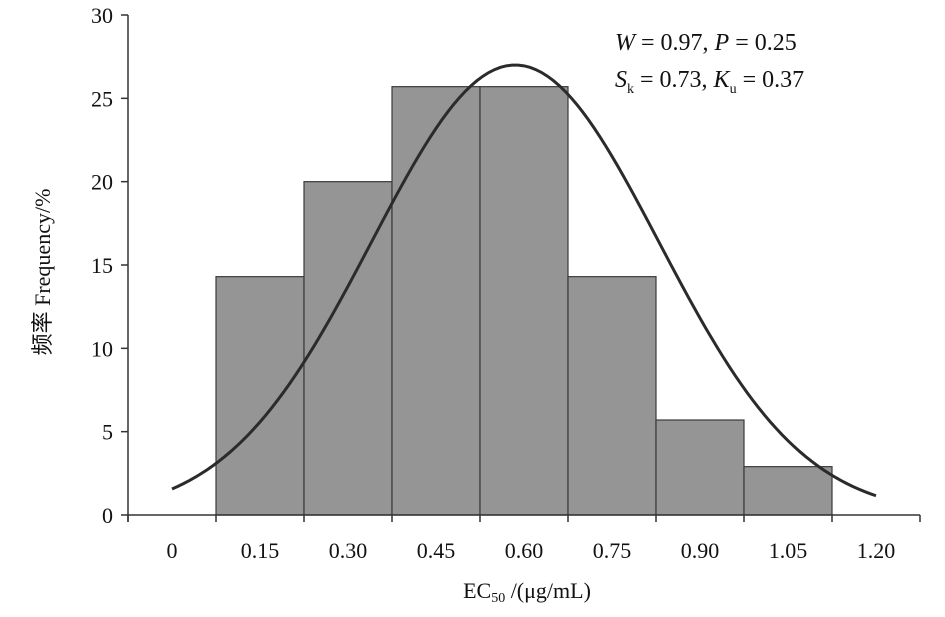 The image size is (945, 617). What do you see at coordinates (527, 592) in the screenshot?
I see `x-axis-title: EC50 /(μg/mL)` at bounding box center [527, 592].